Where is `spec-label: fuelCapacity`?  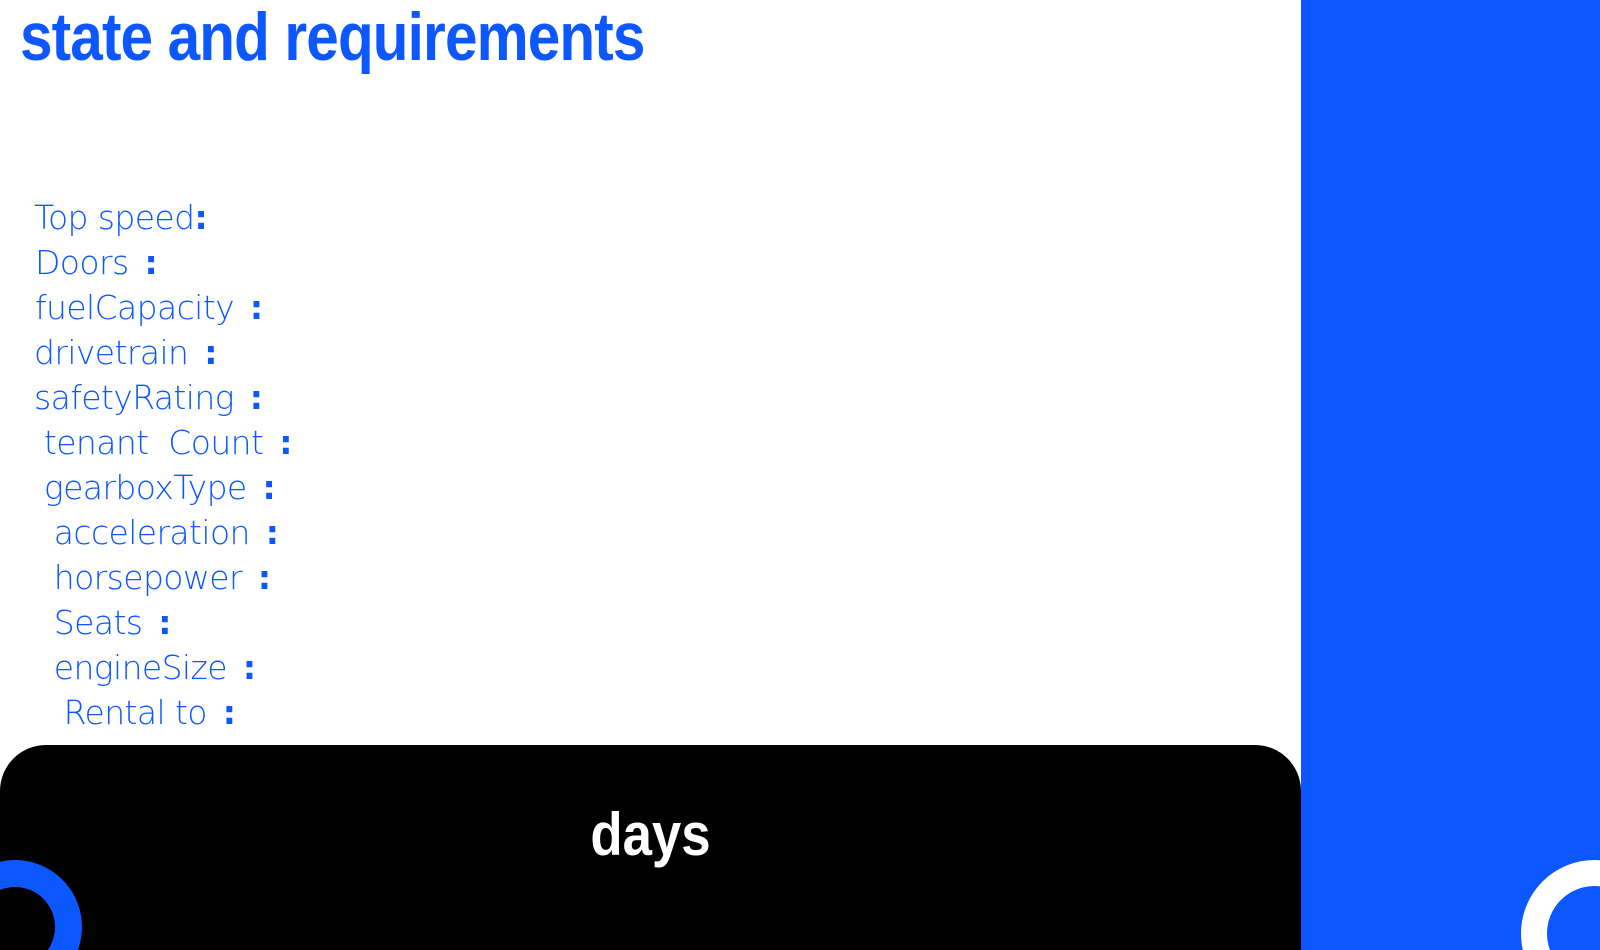
spec-label: fuelCapacity is located at coordinates (139, 307).